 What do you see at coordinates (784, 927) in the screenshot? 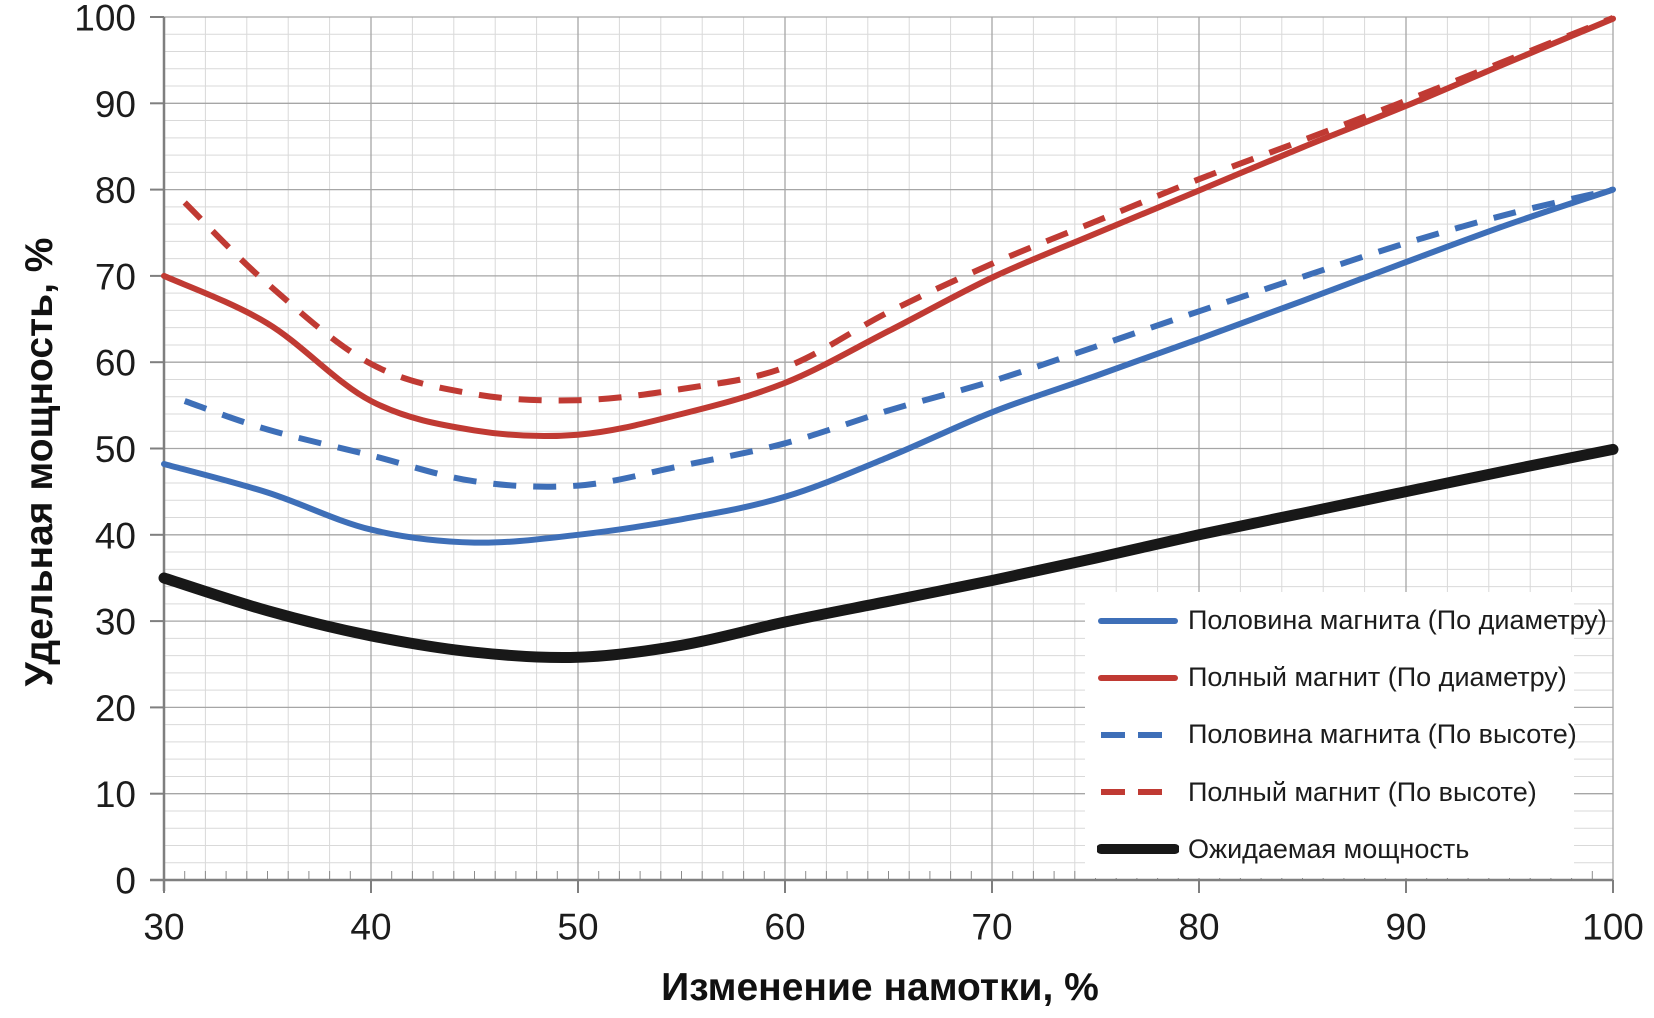
I see `x-tick-label: 60` at bounding box center [784, 927].